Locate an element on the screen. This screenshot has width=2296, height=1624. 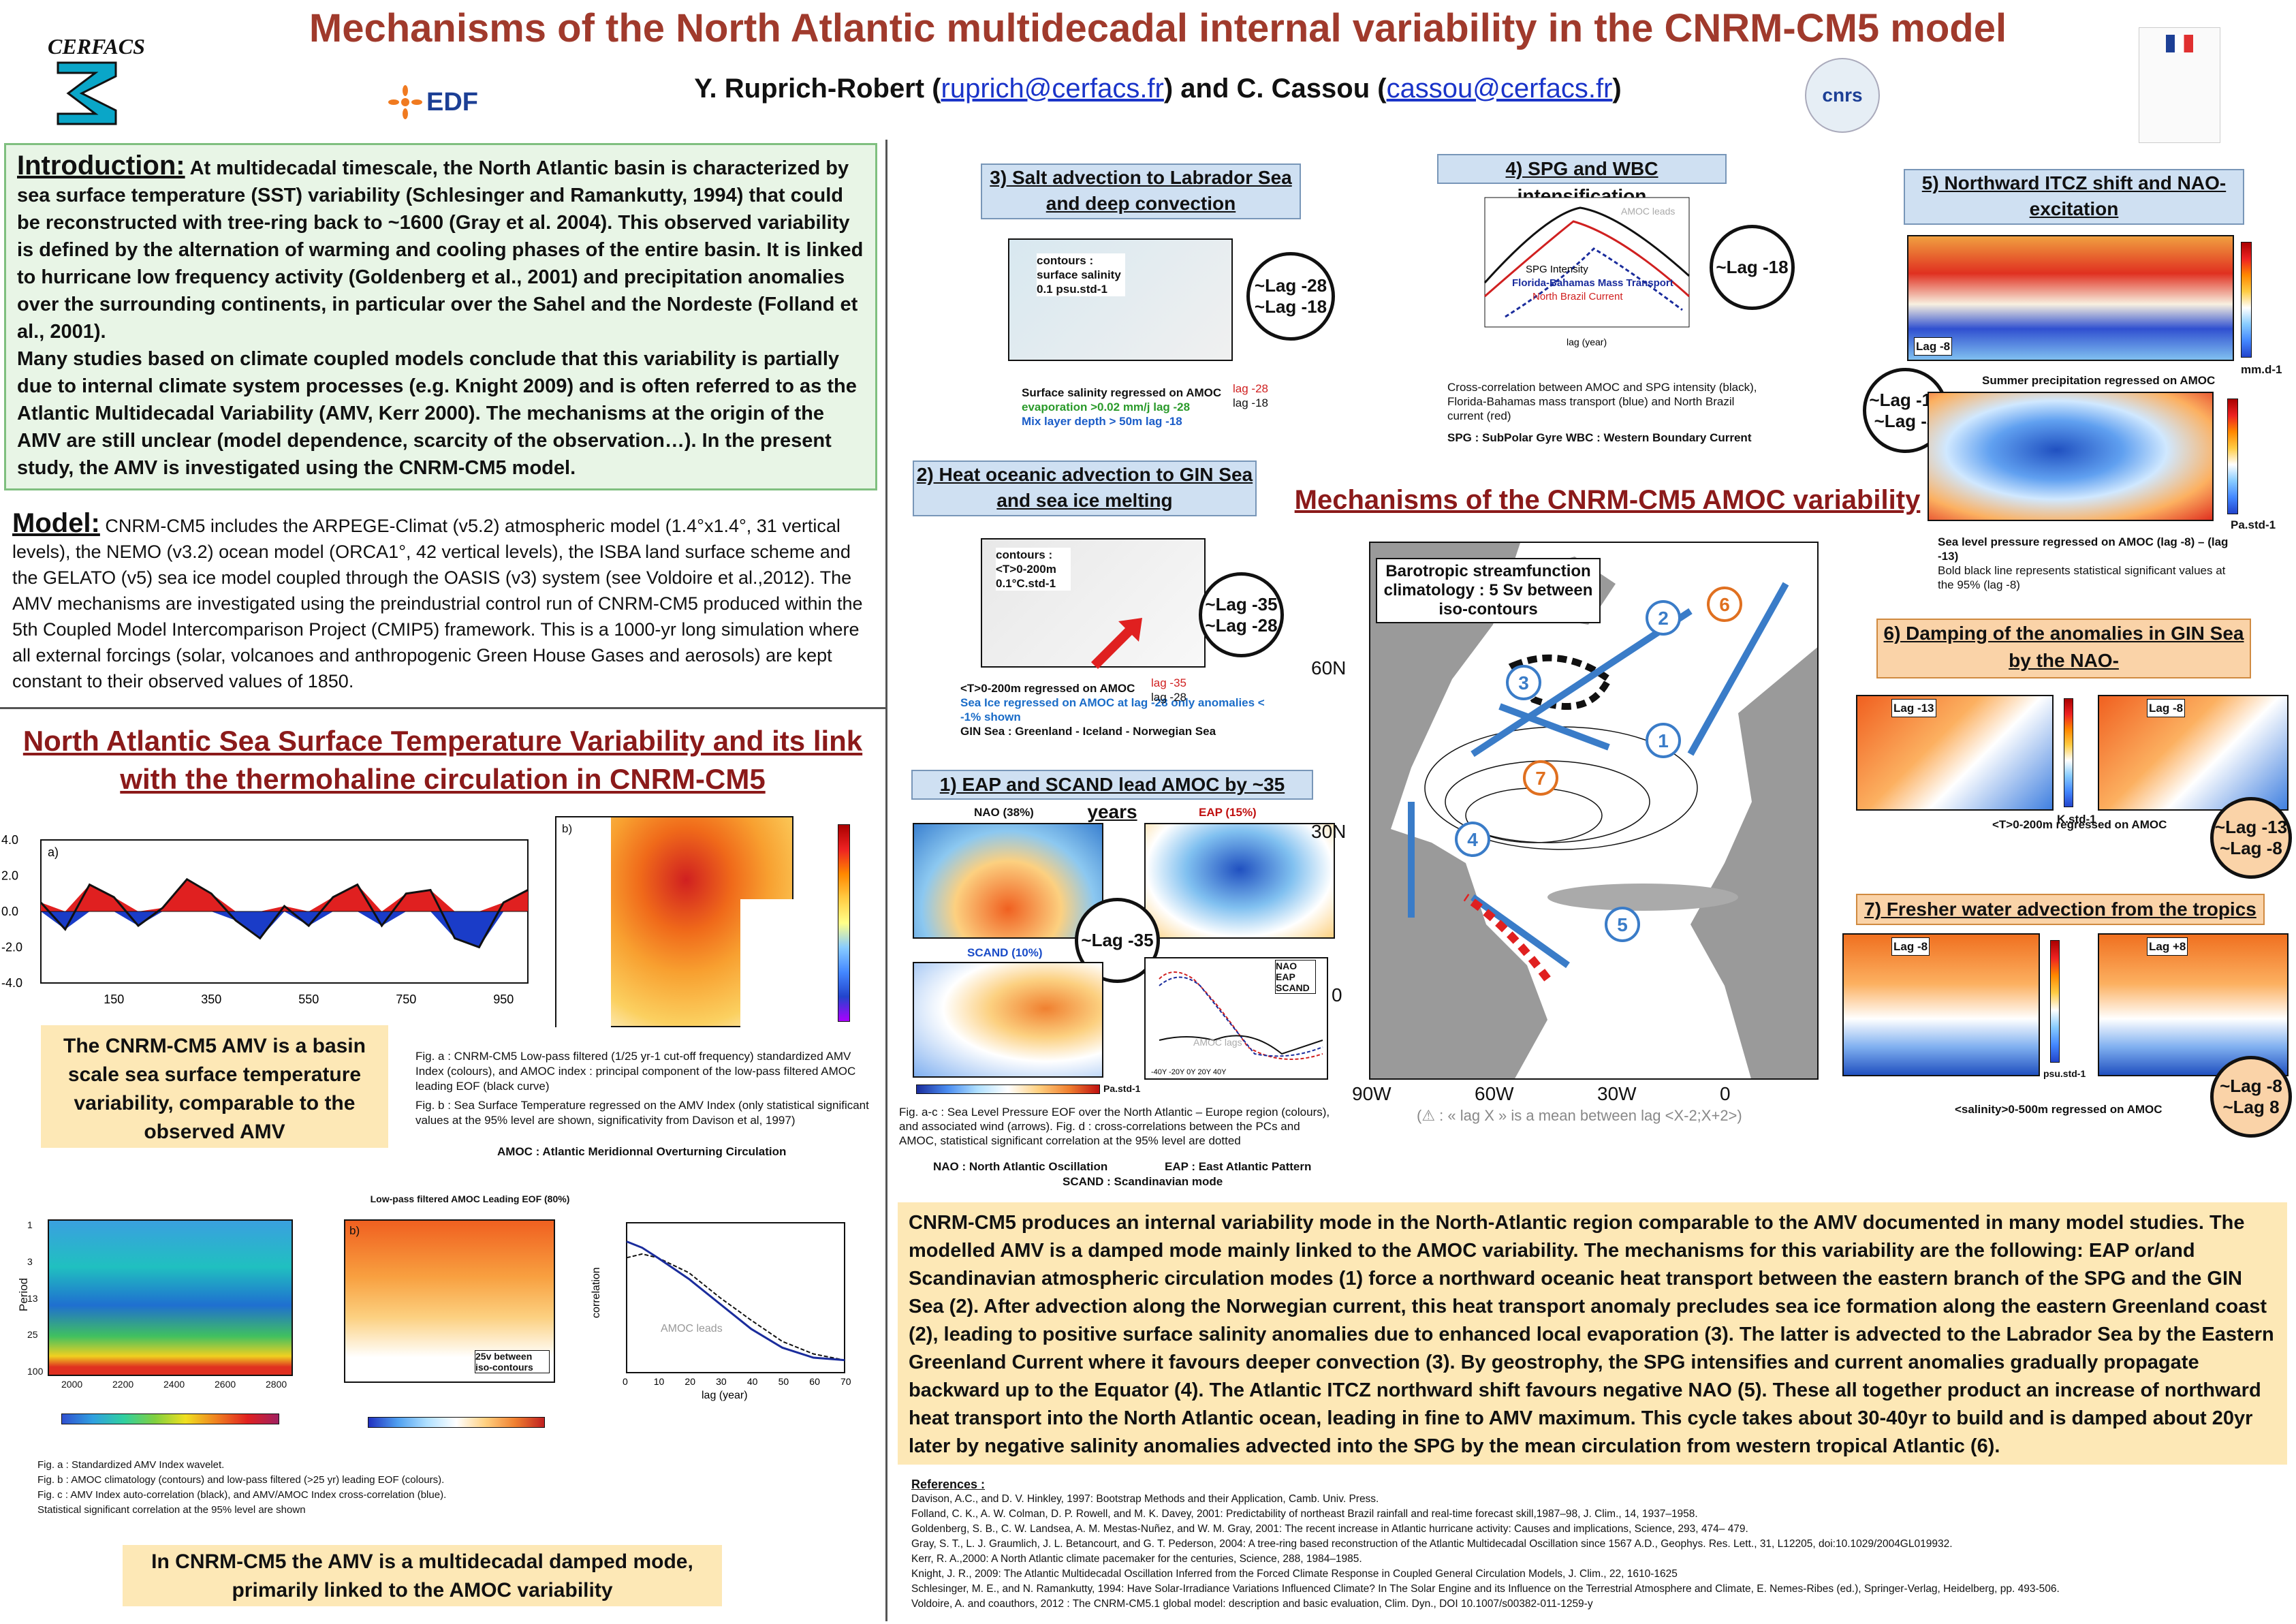
edf-flower-icon is located at coordinates (405, 102).